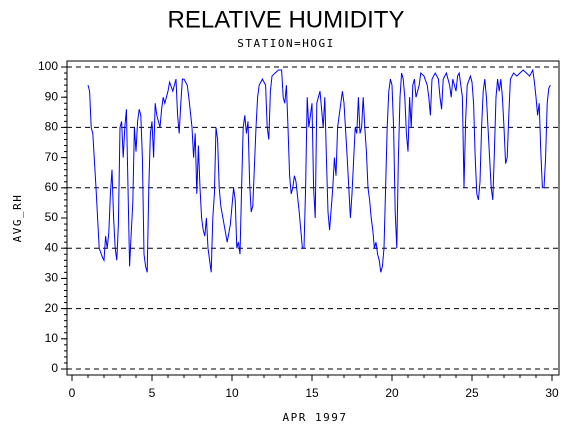 This screenshot has width=570, height=430. I want to click on x-axis-label: APR 1997, so click(315, 417).